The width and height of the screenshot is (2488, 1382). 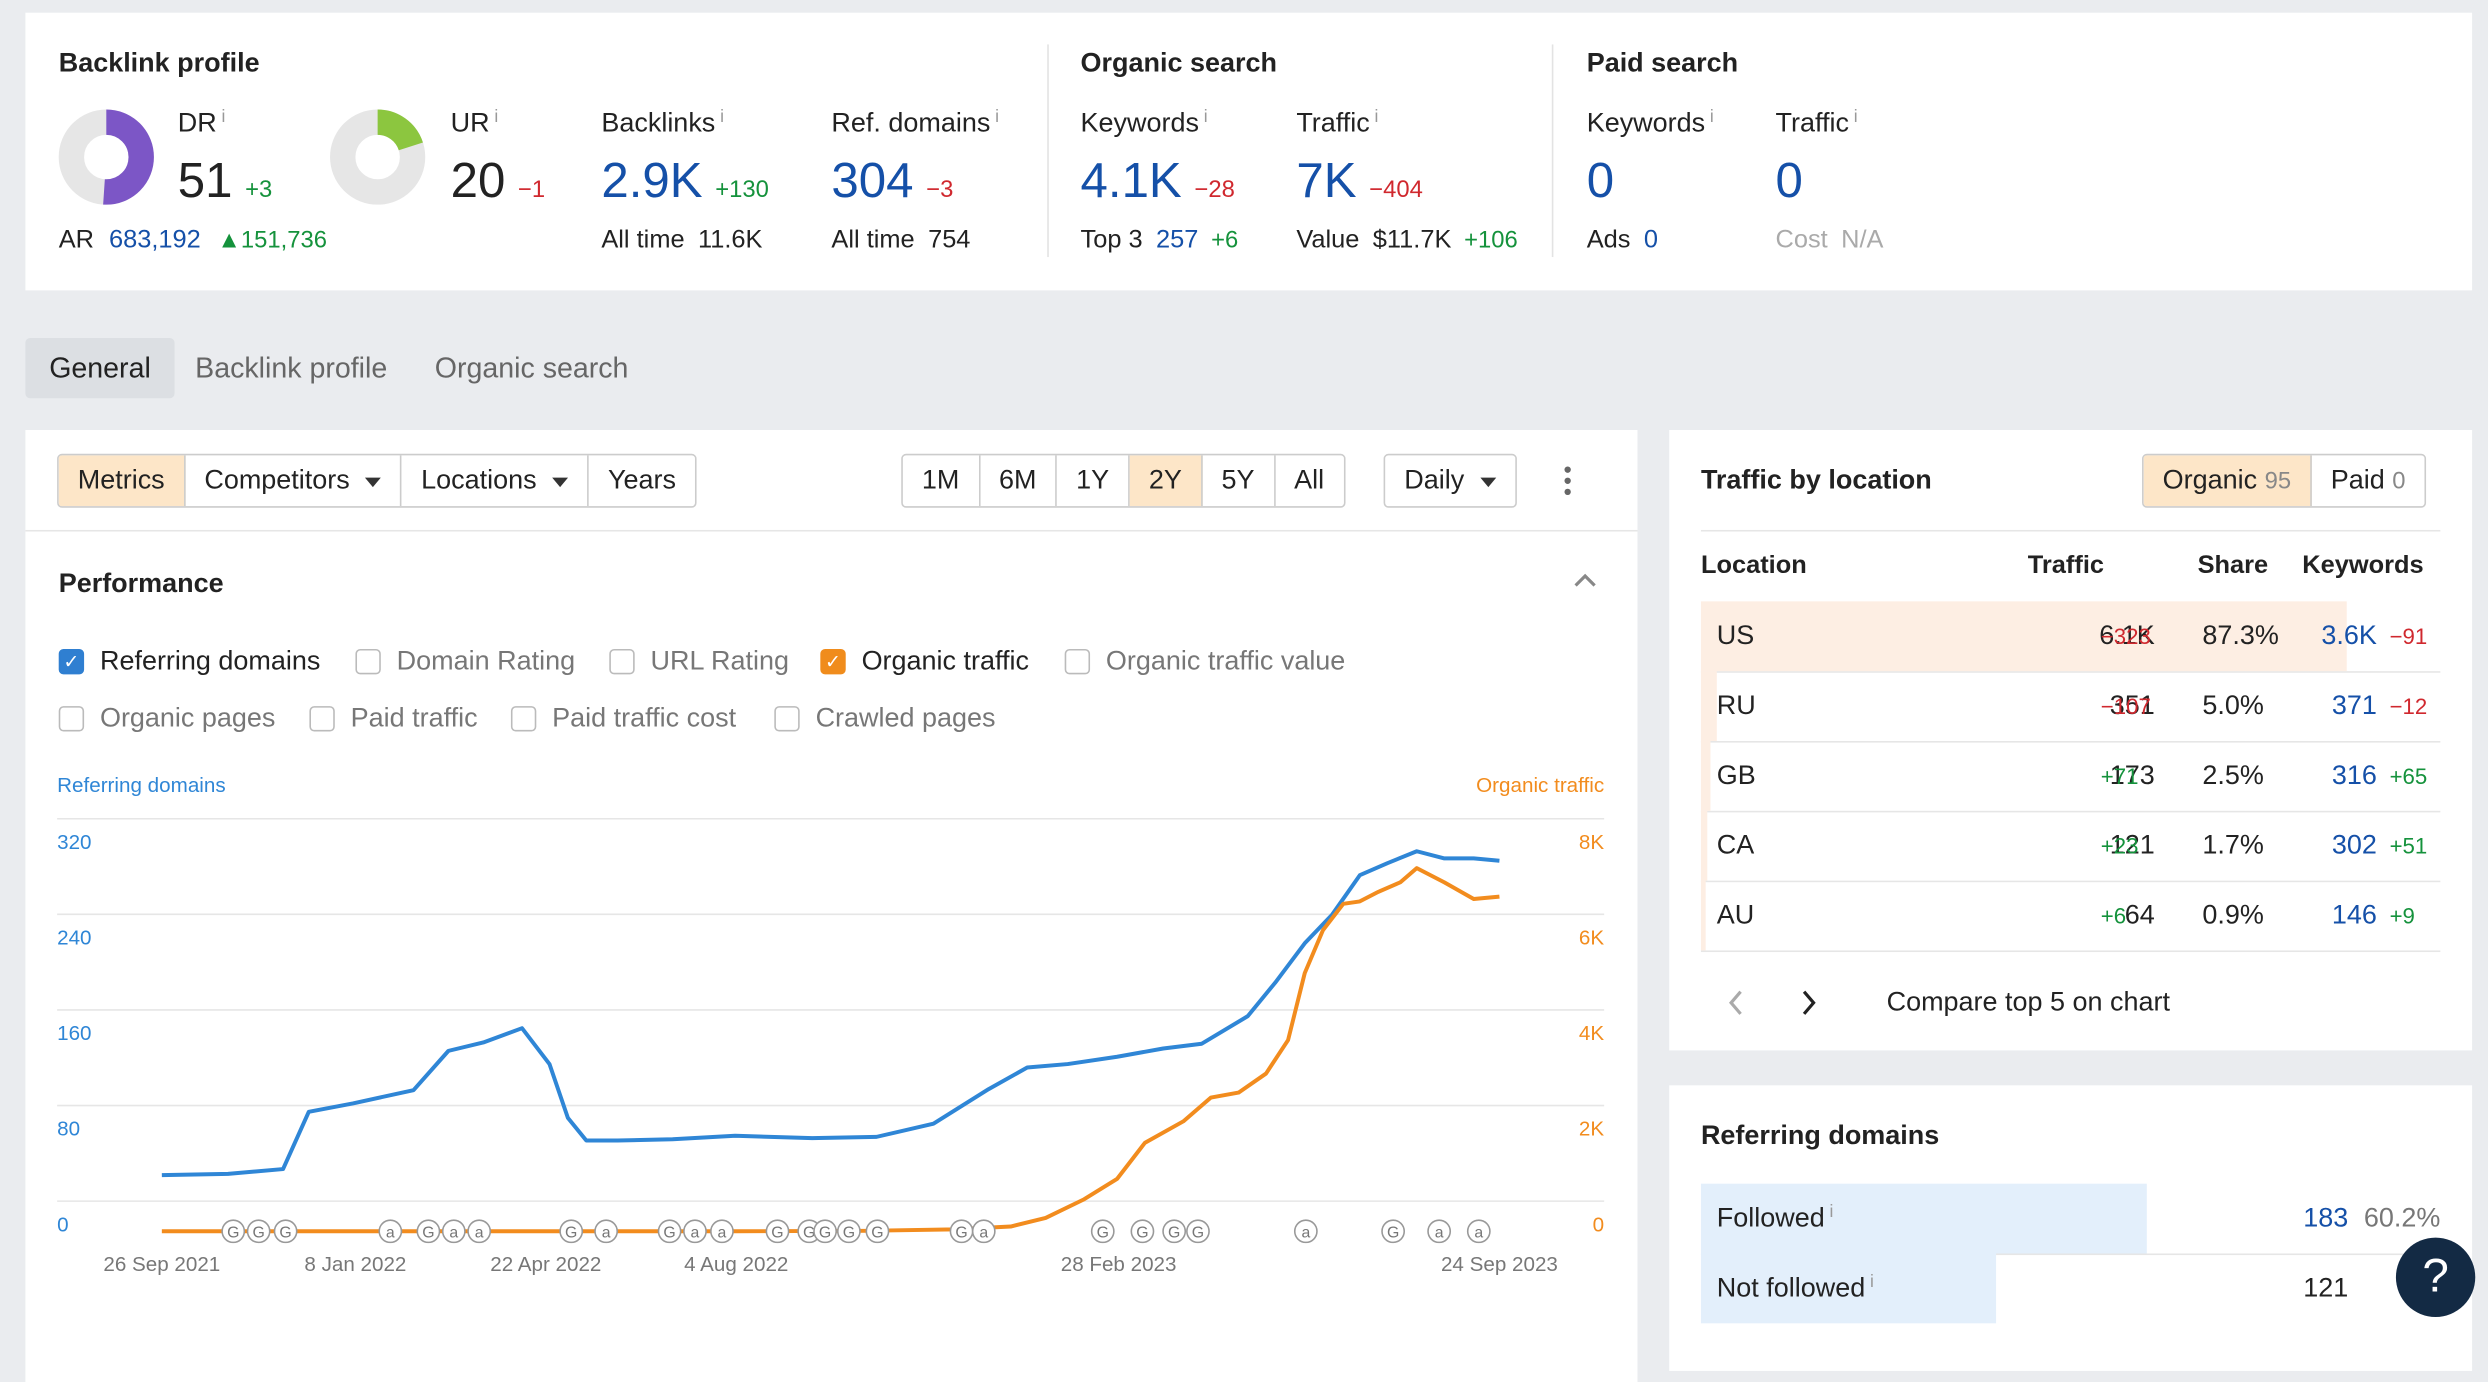 I want to click on interval-dropdown: Daily, so click(x=1450, y=480).